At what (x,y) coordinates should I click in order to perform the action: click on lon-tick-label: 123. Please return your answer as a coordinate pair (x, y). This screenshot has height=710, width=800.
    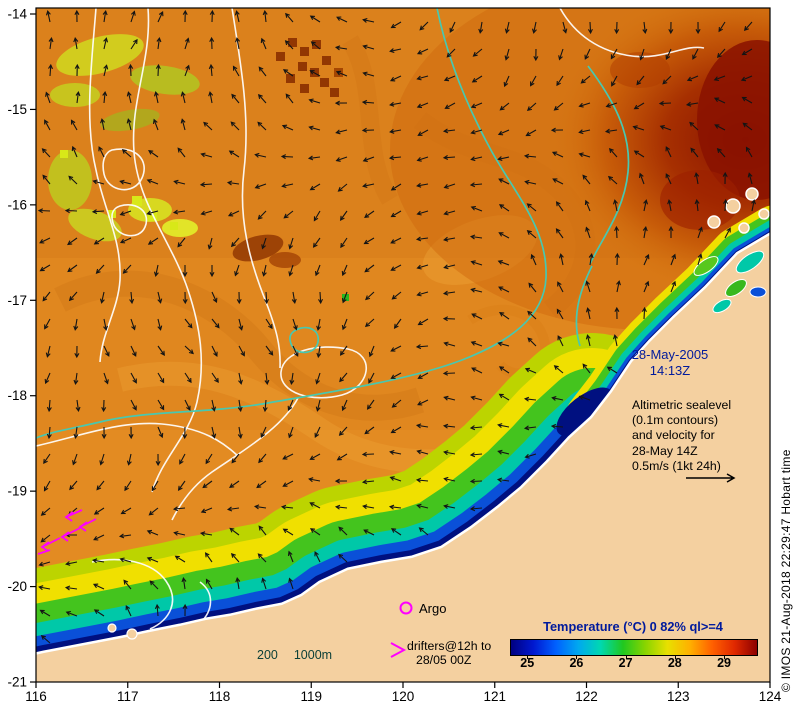
    Looking at the image, I should click on (678, 696).